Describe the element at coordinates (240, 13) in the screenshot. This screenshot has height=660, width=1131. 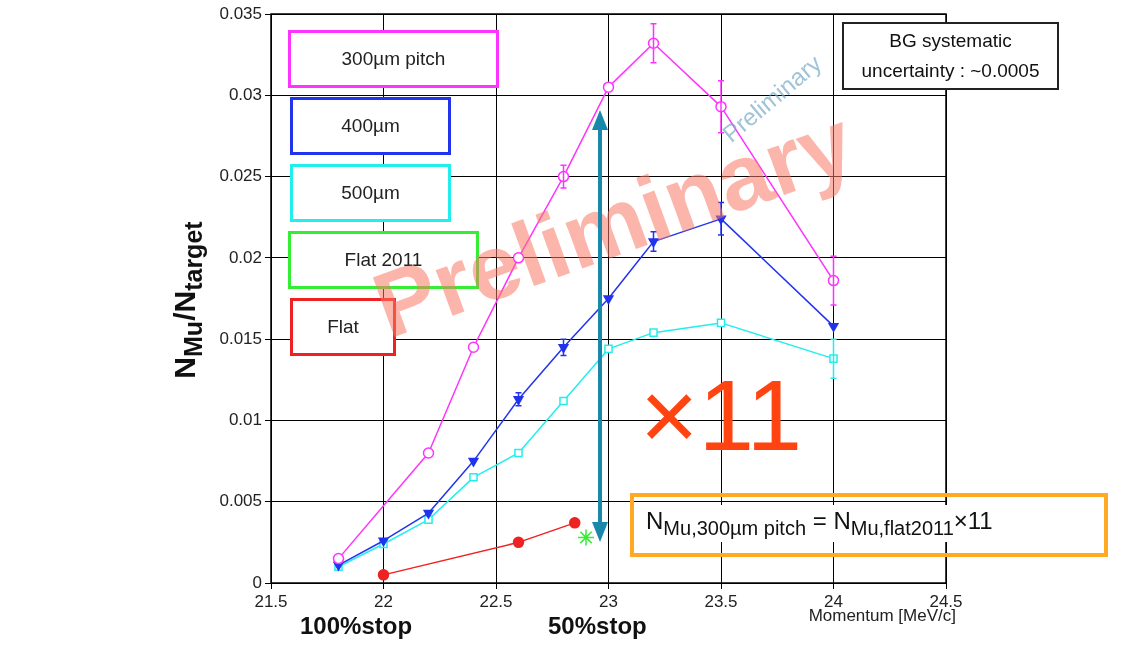
I see `y-tick-label: 0.035` at that location.